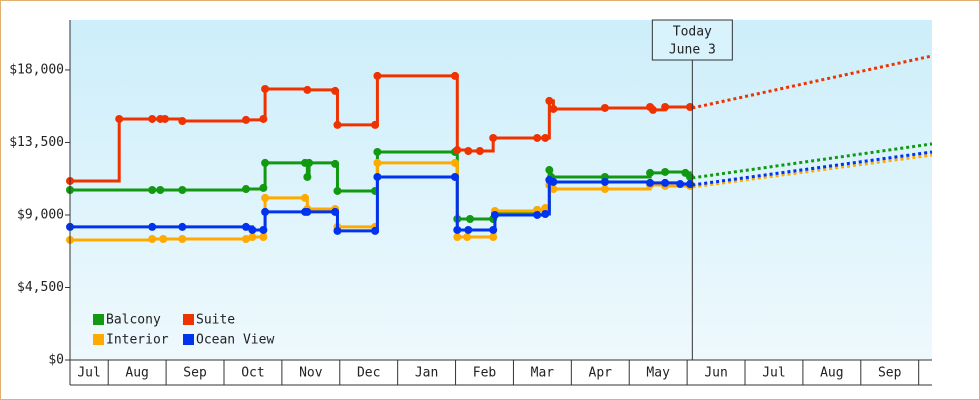  What do you see at coordinates (601, 373) in the screenshot?
I see `x-tick-label: Apr` at bounding box center [601, 373].